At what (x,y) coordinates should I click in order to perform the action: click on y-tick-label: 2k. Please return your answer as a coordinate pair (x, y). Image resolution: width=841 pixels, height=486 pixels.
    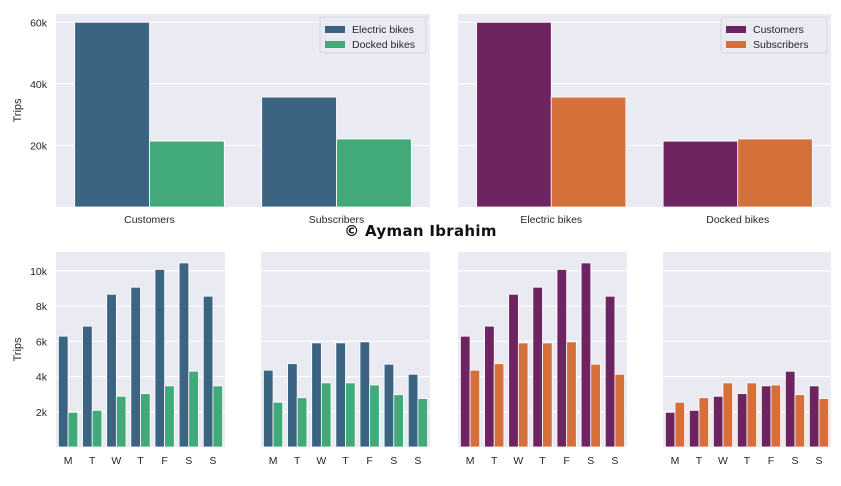
    Looking at the image, I should click on (42, 413).